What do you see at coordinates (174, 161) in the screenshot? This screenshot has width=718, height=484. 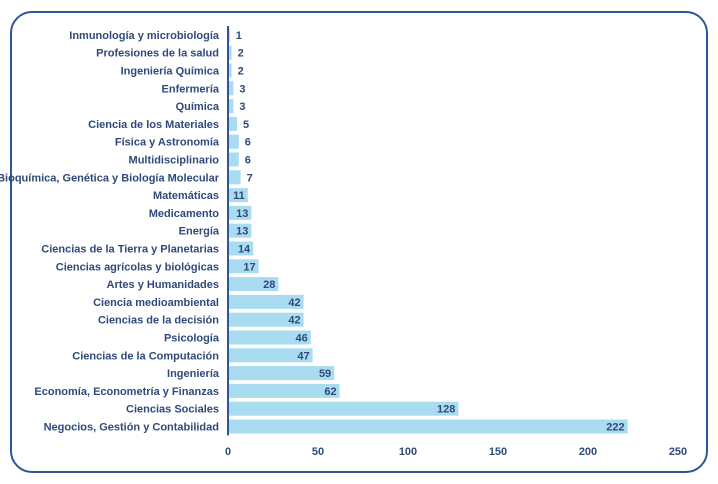 I see `category-label-8: Multidisciplinario` at bounding box center [174, 161].